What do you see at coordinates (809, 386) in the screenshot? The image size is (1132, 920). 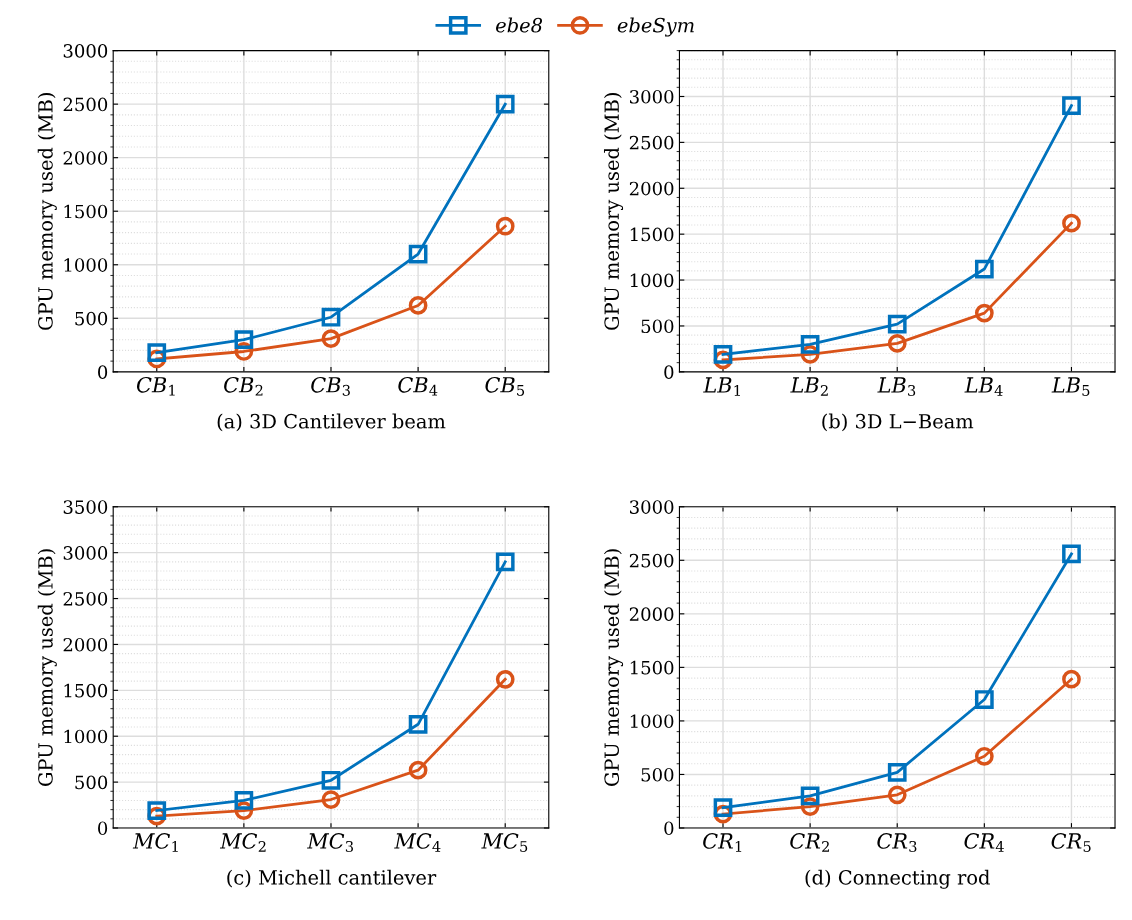 I see `x-tick-label: LB$_{2}$` at bounding box center [809, 386].